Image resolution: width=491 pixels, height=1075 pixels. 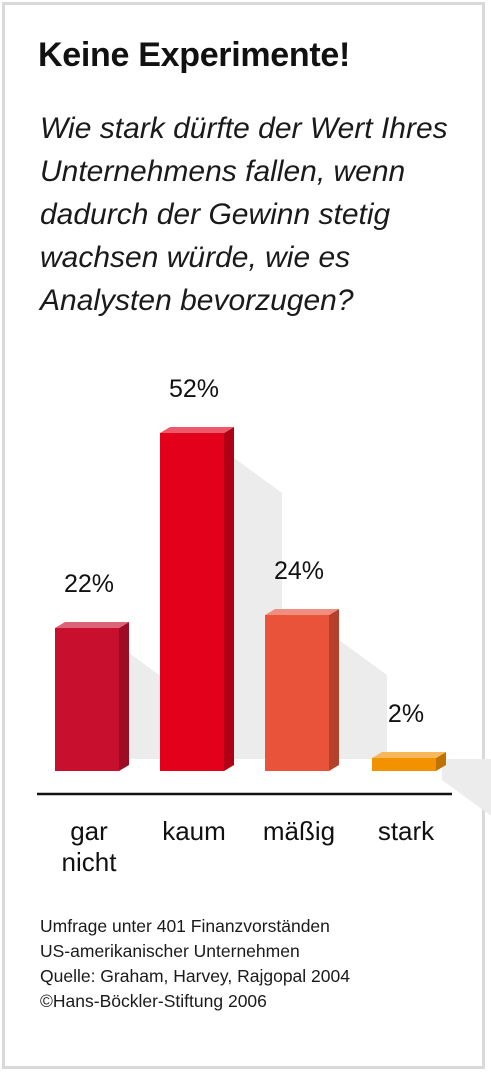 What do you see at coordinates (194, 389) in the screenshot?
I see `data-label-1: 52%` at bounding box center [194, 389].